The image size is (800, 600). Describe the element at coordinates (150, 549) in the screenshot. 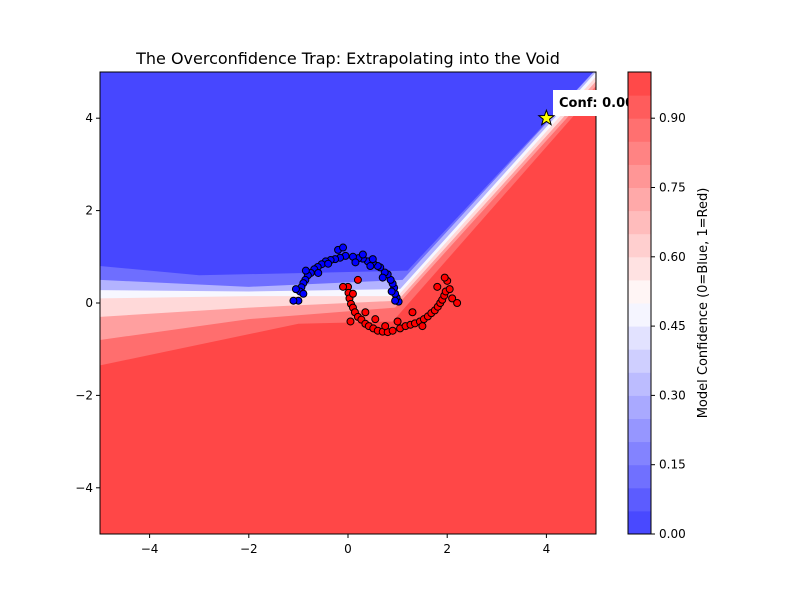

I see `x-tick-label: −4` at that location.